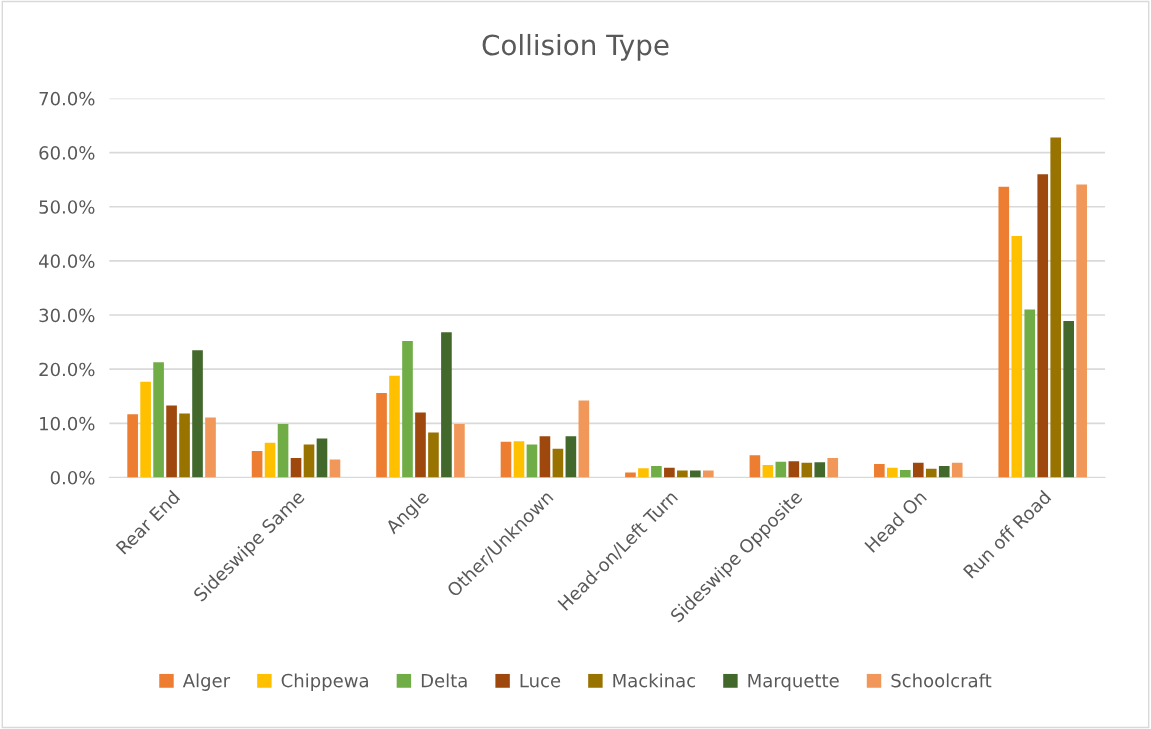 The image size is (1151, 729). What do you see at coordinates (206, 682) in the screenshot?
I see `legend-label: Alger` at bounding box center [206, 682].